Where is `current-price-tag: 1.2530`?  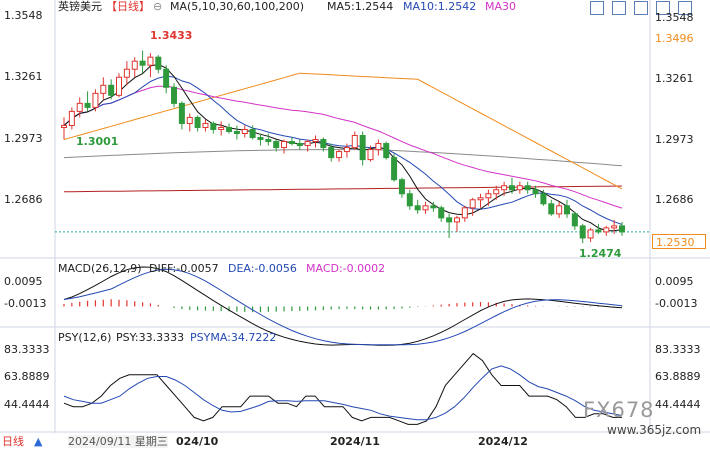
current-price-tag: 1.2530 is located at coordinates (679, 241).